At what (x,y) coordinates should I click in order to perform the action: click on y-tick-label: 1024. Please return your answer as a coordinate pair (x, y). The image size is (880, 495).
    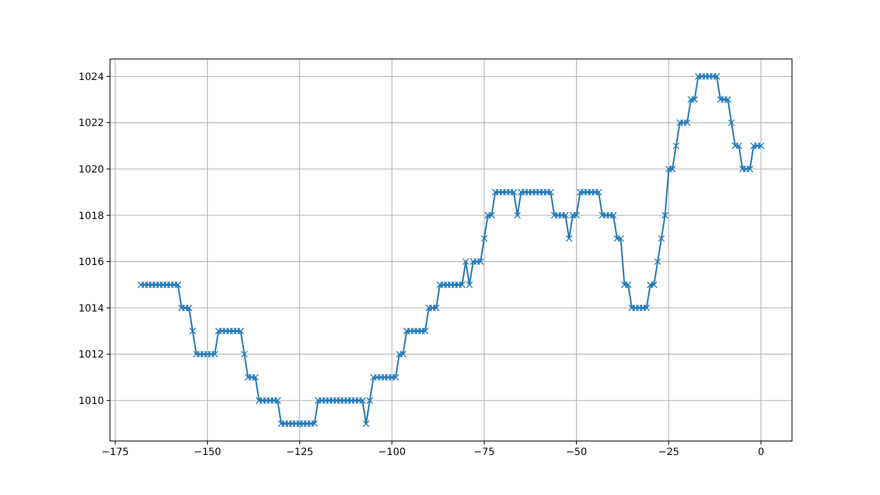
    Looking at the image, I should click on (91, 77).